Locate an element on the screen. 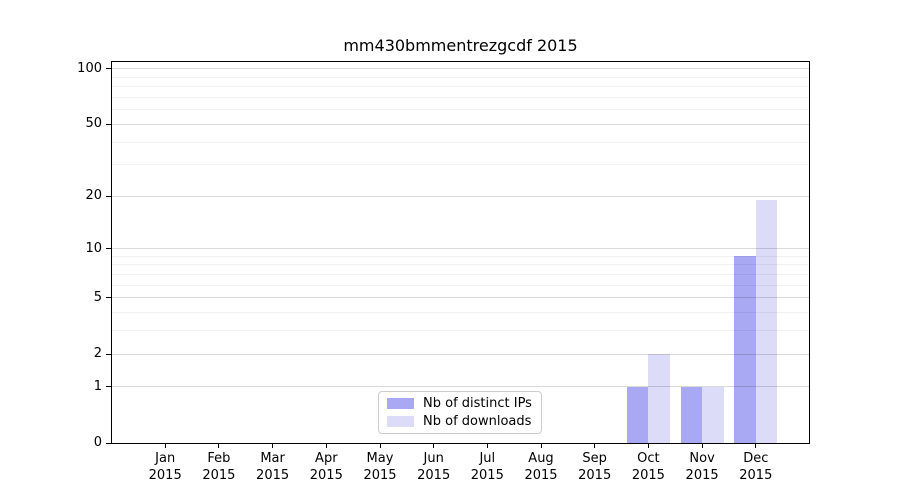  bar-nb-of-distinct-ips-nov-2015 is located at coordinates (691, 414).